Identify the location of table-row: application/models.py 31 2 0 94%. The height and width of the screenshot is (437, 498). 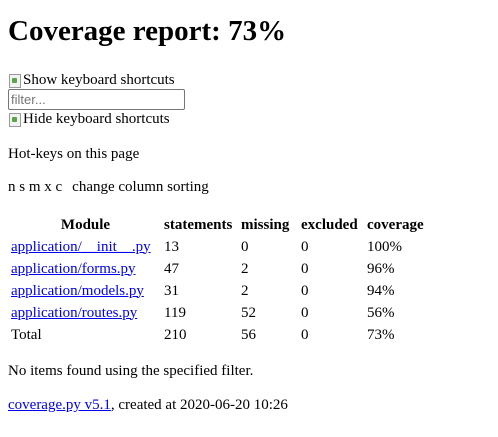
(219, 291).